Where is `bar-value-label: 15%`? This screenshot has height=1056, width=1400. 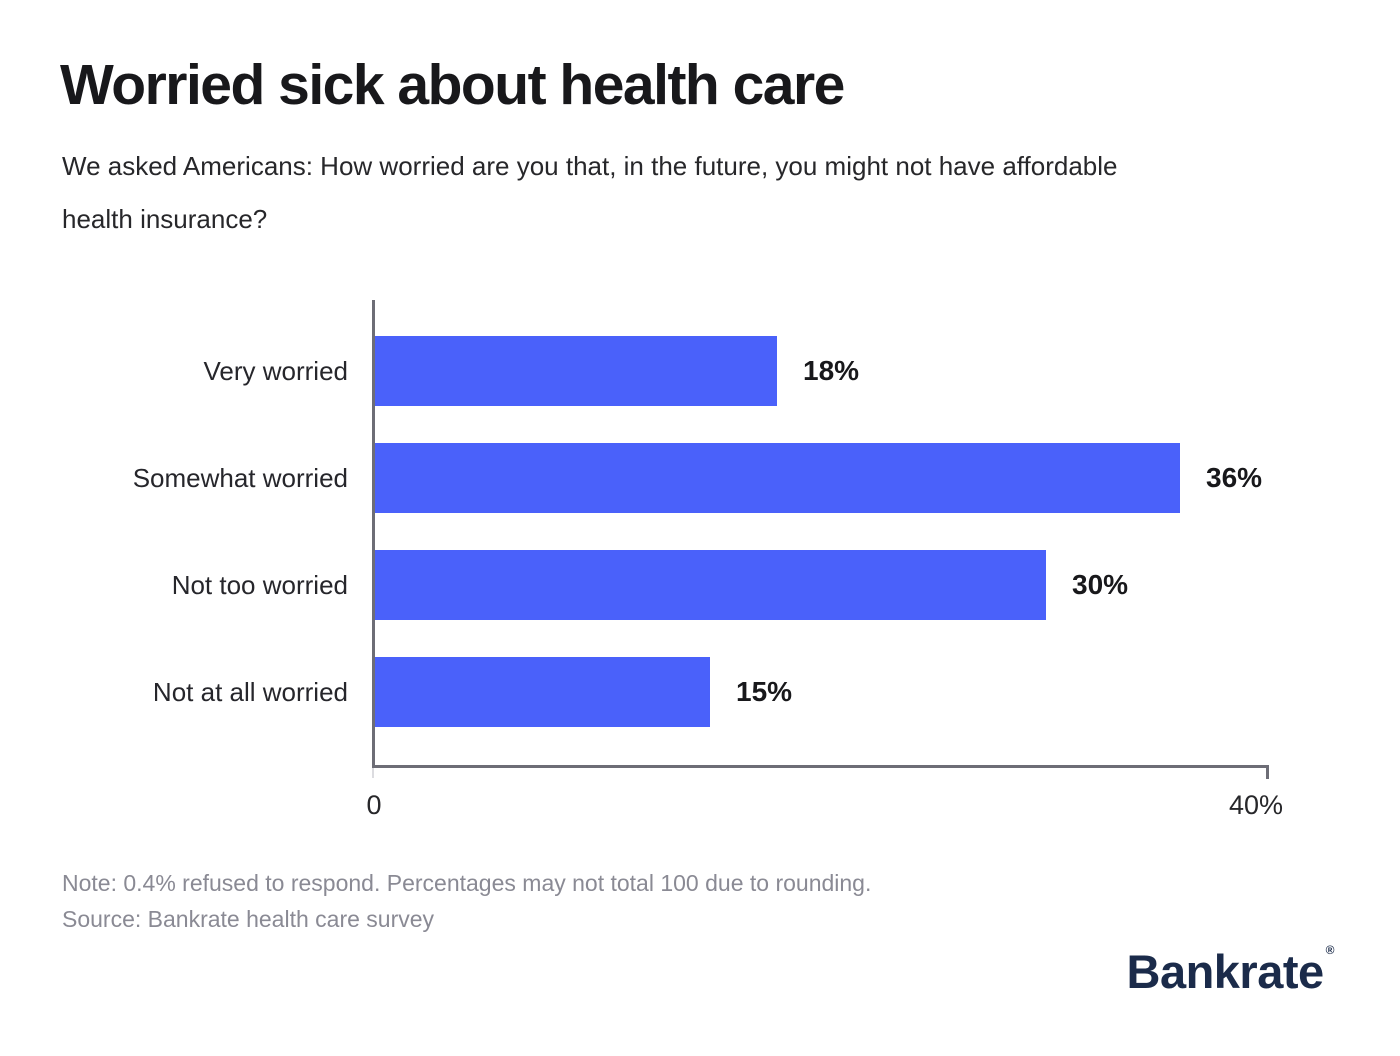
bar-value-label: 15% is located at coordinates (764, 691).